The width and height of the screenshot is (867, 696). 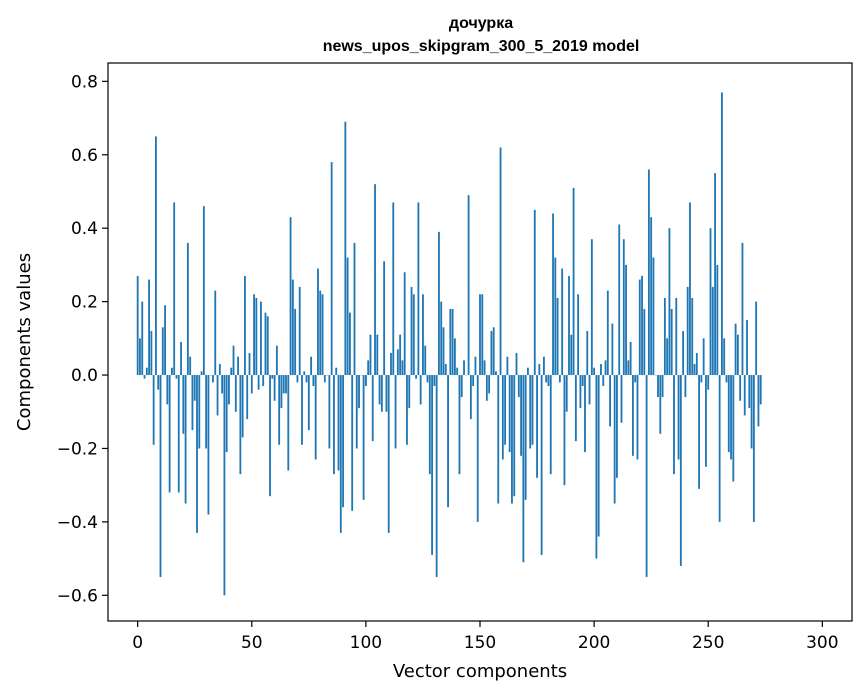 I want to click on y-axis: −0.6 −0.4 −0.2 0.0 0.2 0.4 0.6 0.8, so click(x=82, y=339).